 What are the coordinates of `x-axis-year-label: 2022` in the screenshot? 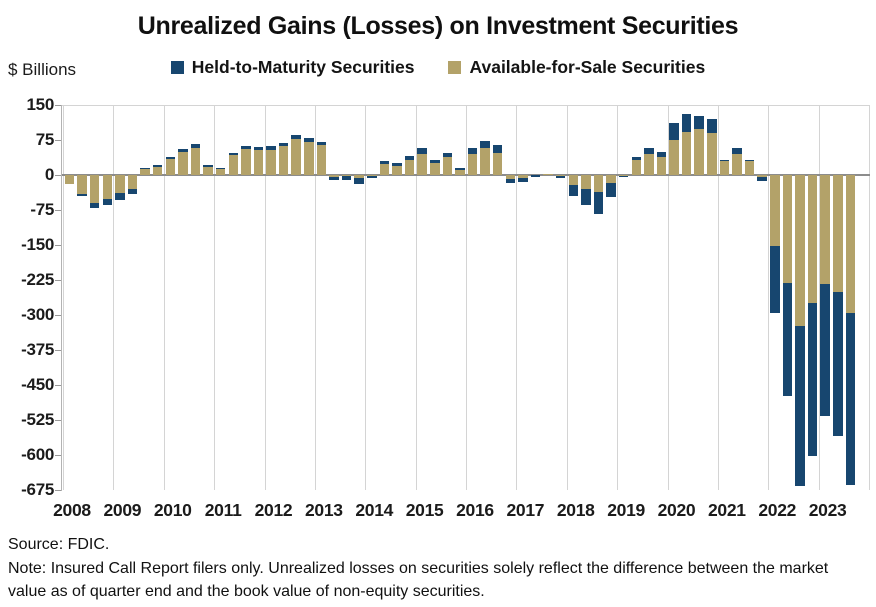 It's located at (777, 510).